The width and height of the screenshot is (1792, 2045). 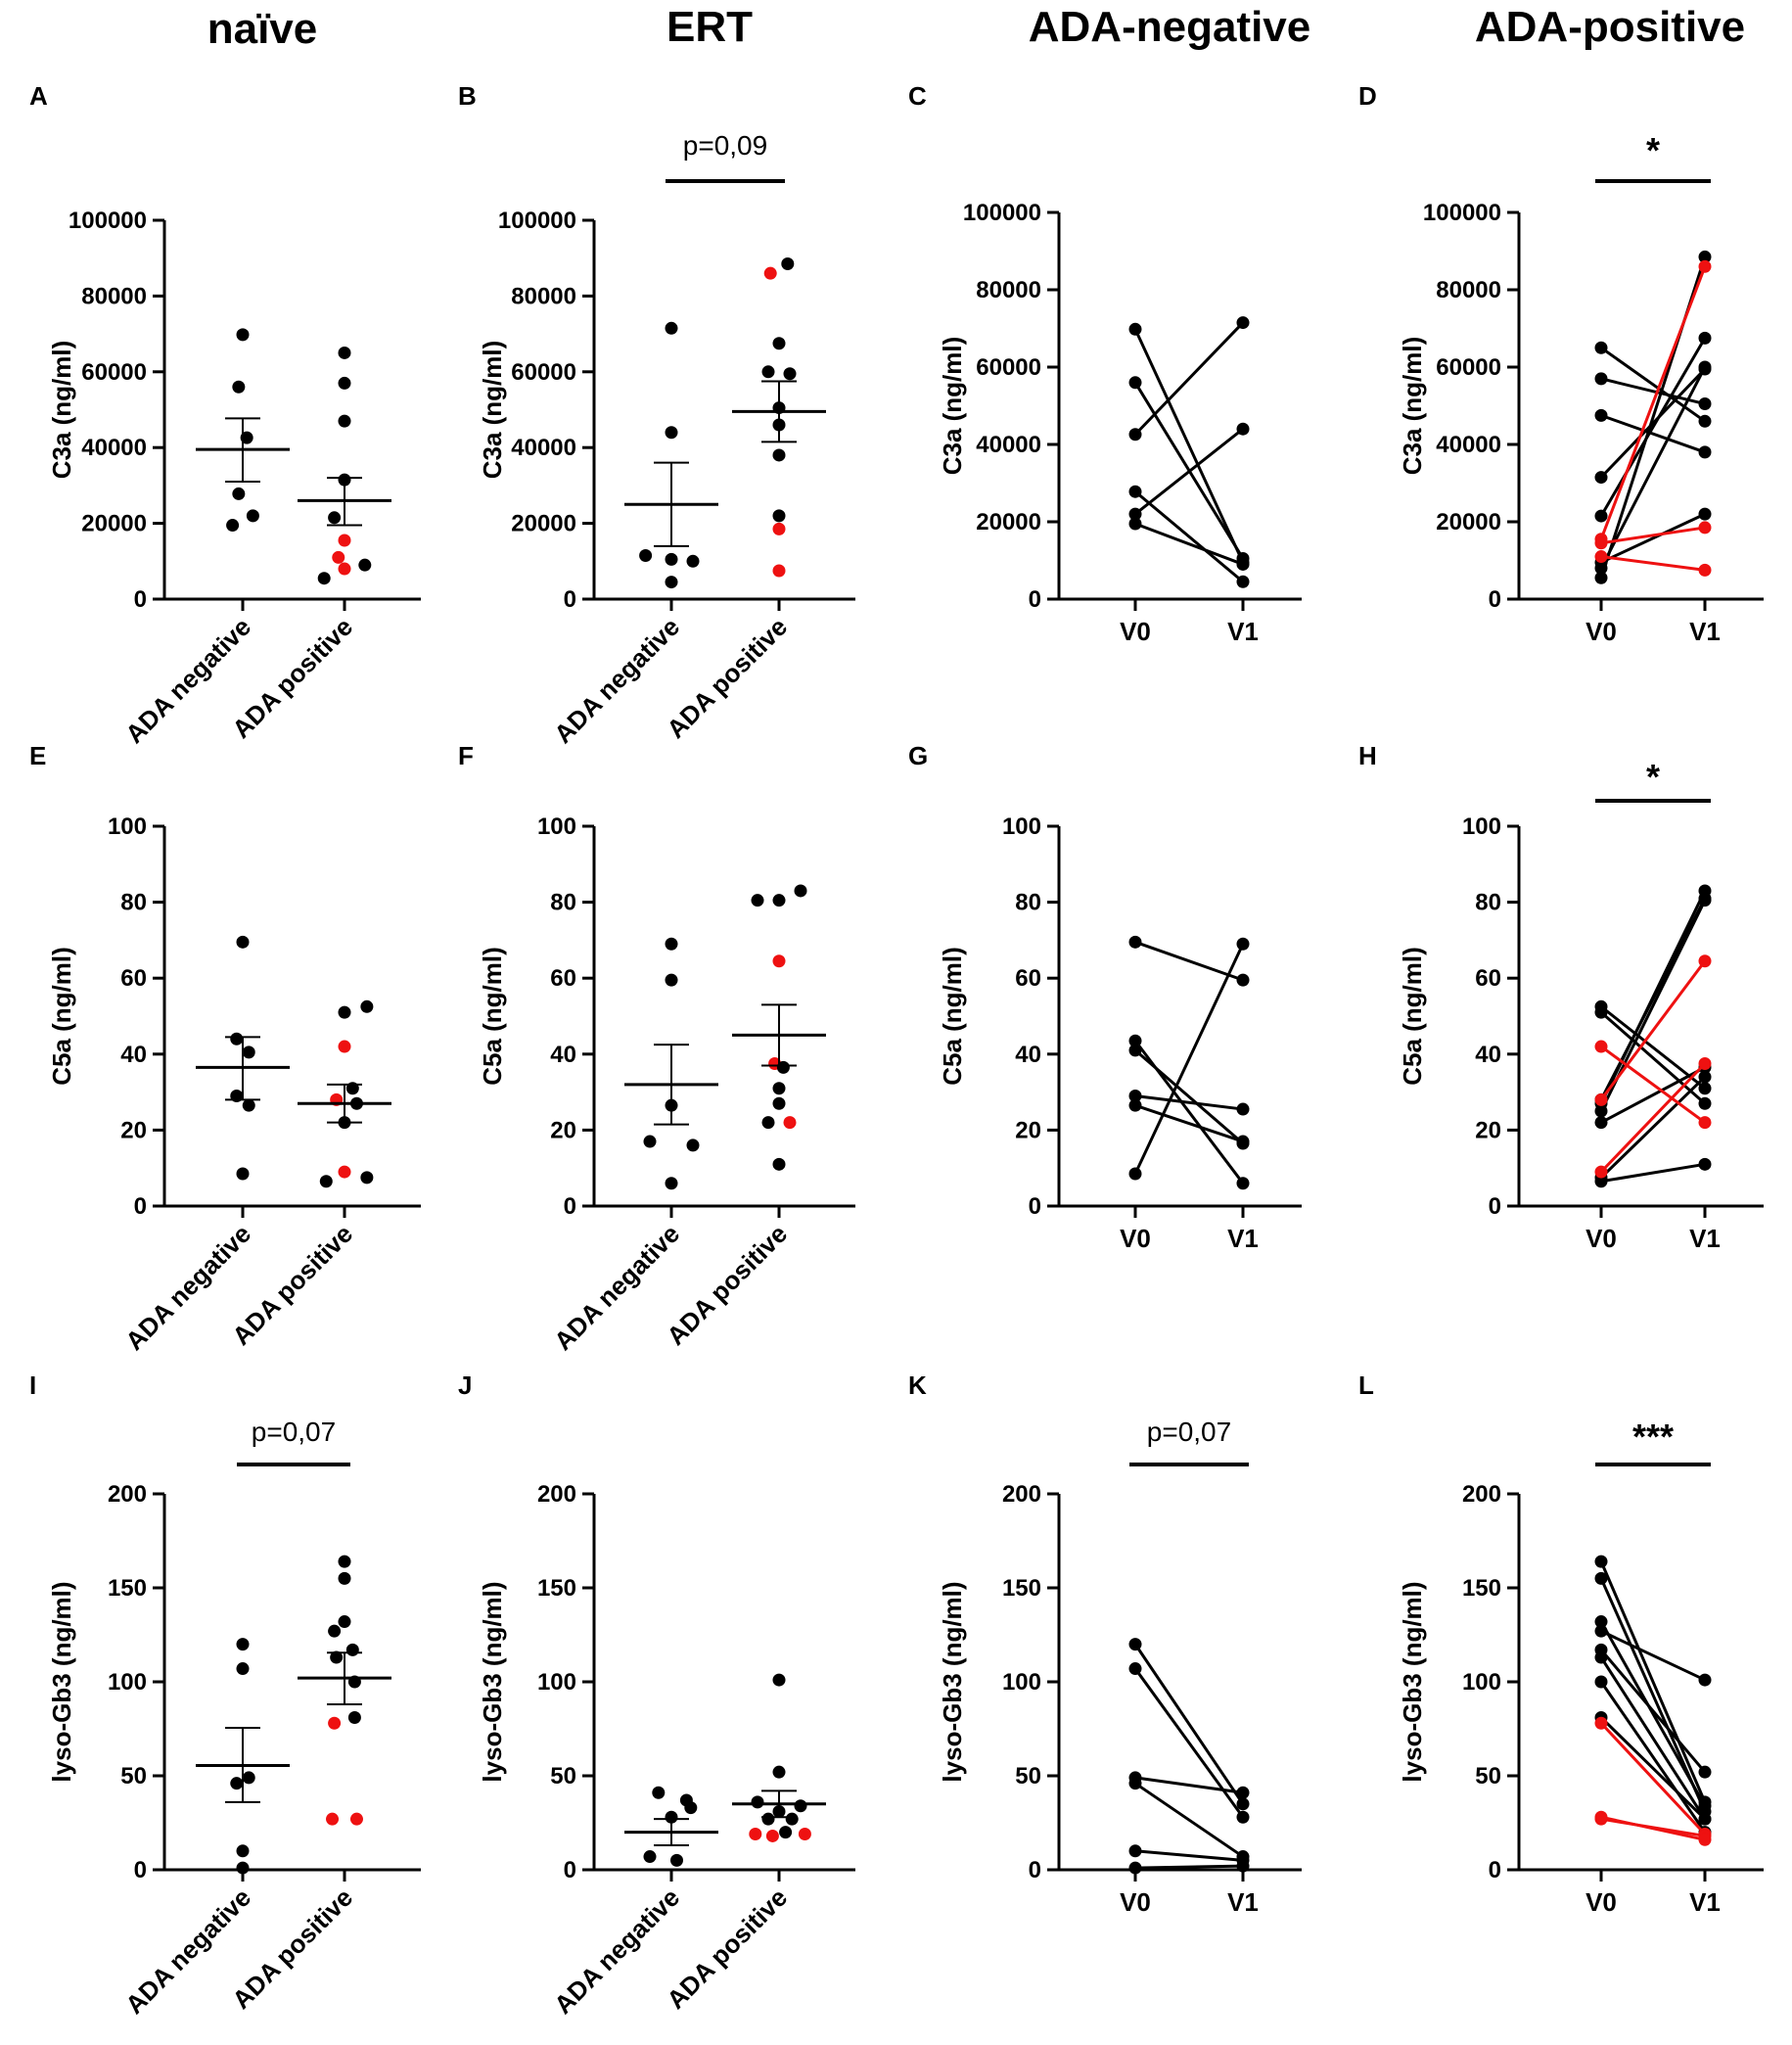 What do you see at coordinates (492, 1681) in the screenshot?
I see `y-axis-label: lyso-Gb3 (ng/ml)` at bounding box center [492, 1681].